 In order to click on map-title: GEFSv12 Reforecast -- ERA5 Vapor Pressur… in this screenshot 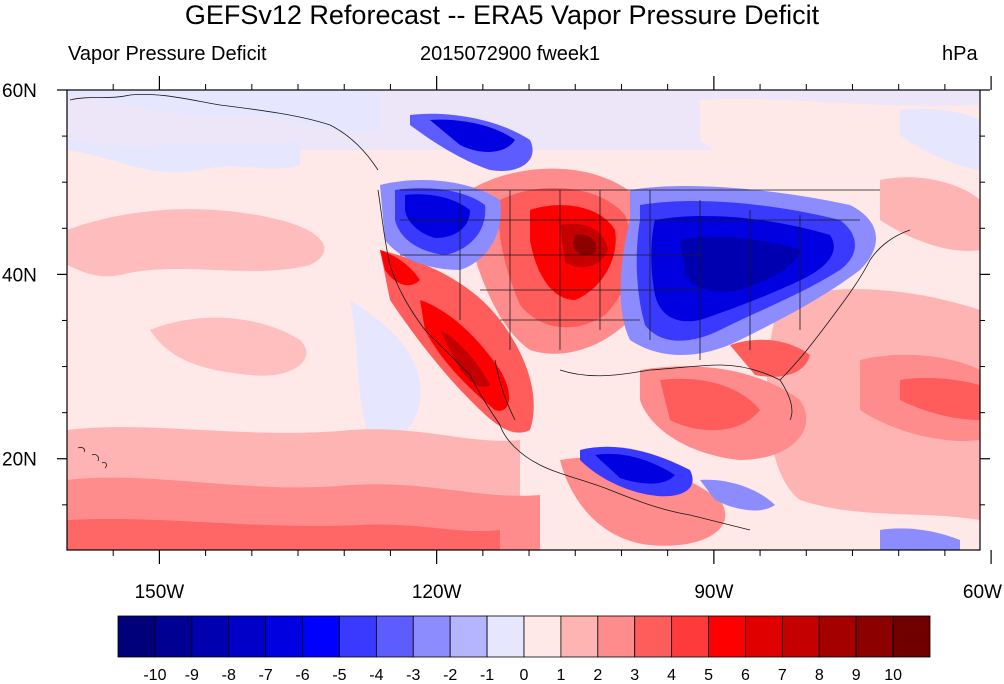, I will do `click(502, 15)`.